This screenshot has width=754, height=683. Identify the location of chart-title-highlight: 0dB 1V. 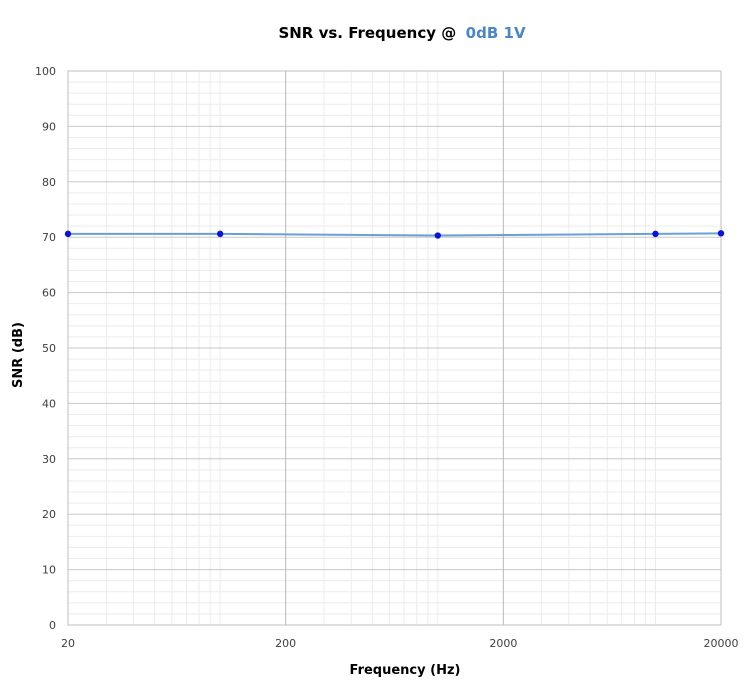
(496, 33).